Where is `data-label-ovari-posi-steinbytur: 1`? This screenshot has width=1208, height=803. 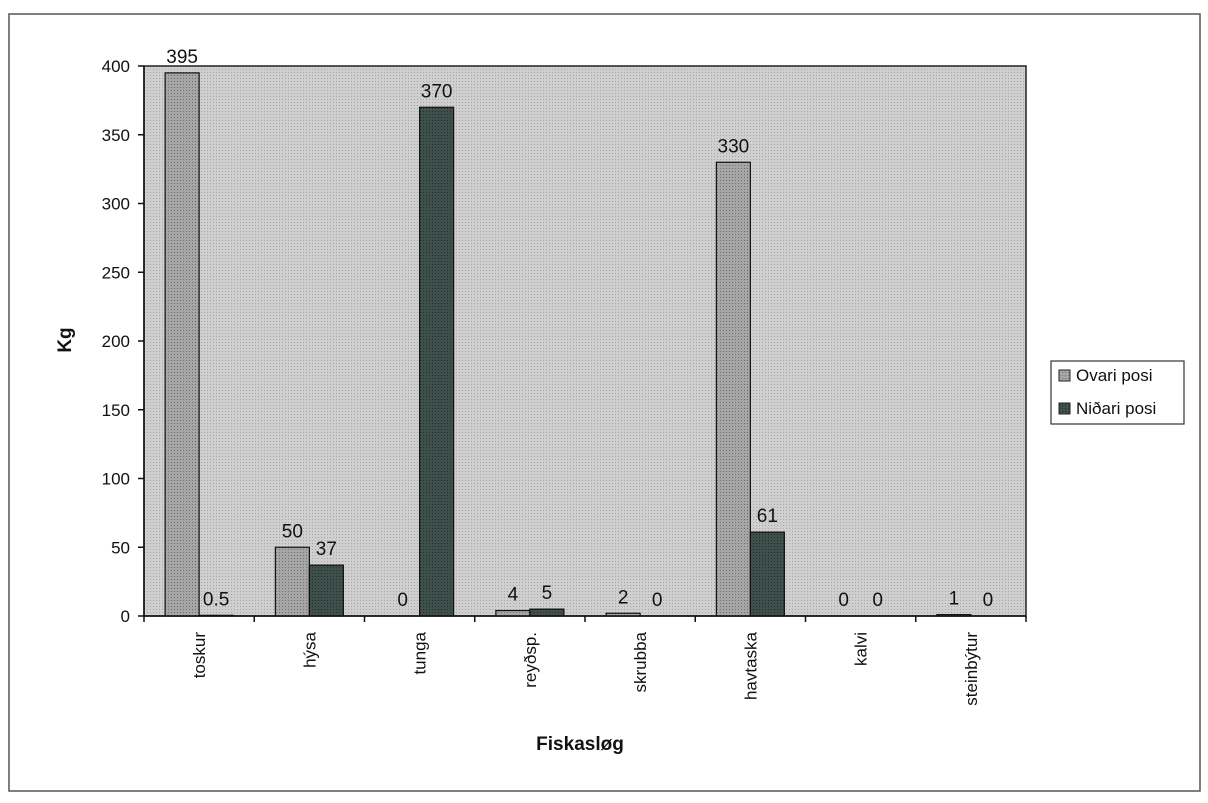
data-label-ovari-posi-steinbytur: 1 is located at coordinates (954, 599).